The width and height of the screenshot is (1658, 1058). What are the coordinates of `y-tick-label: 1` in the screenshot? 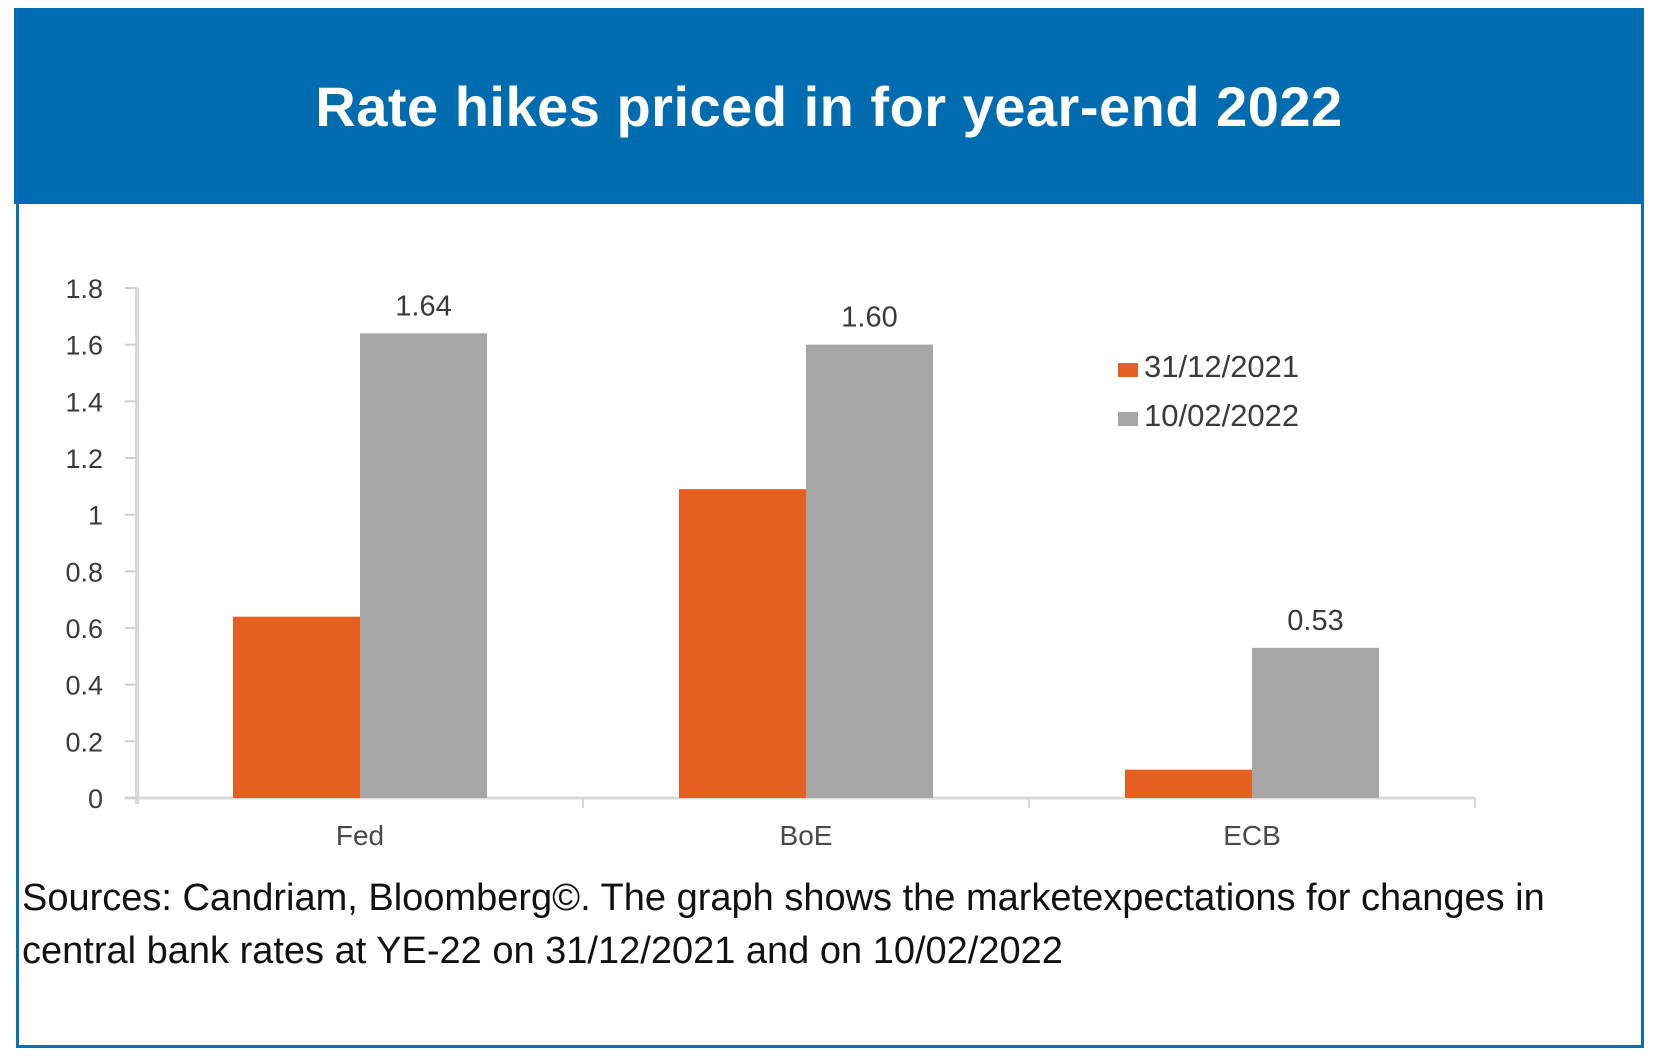 It's located at (95, 516).